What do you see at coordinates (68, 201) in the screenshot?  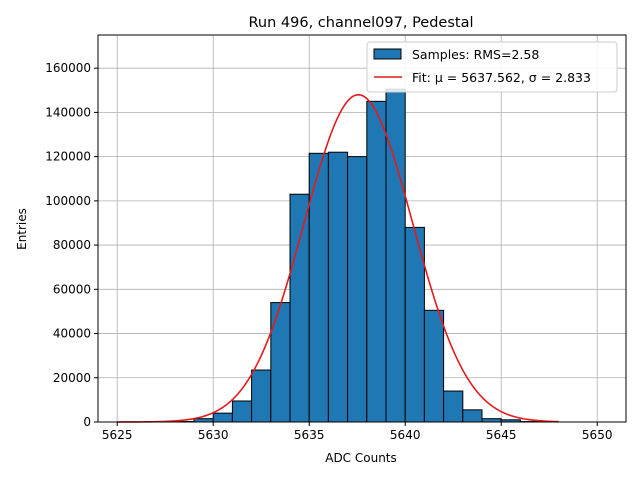 I see `y-tick-label: 100000` at bounding box center [68, 201].